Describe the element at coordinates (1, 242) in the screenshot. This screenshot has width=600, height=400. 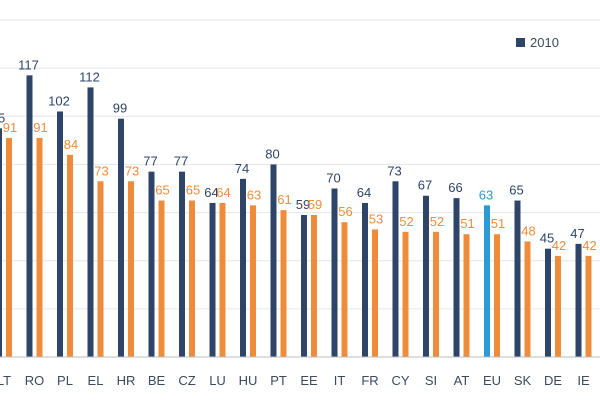
I see `bar-LT-series1` at that location.